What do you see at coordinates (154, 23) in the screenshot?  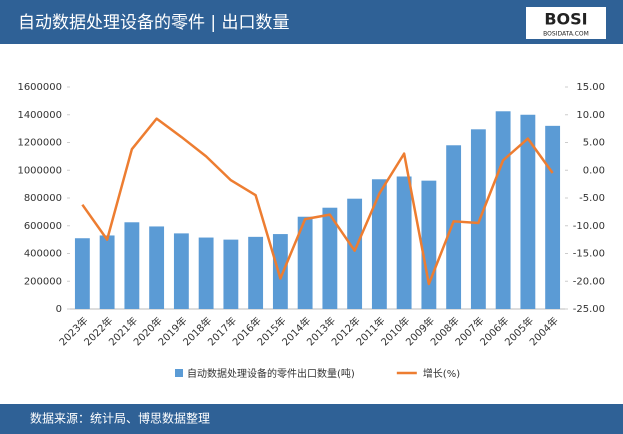 I see `chart-title: 自动数据处理设备的零件 | 出口数量` at bounding box center [154, 23].